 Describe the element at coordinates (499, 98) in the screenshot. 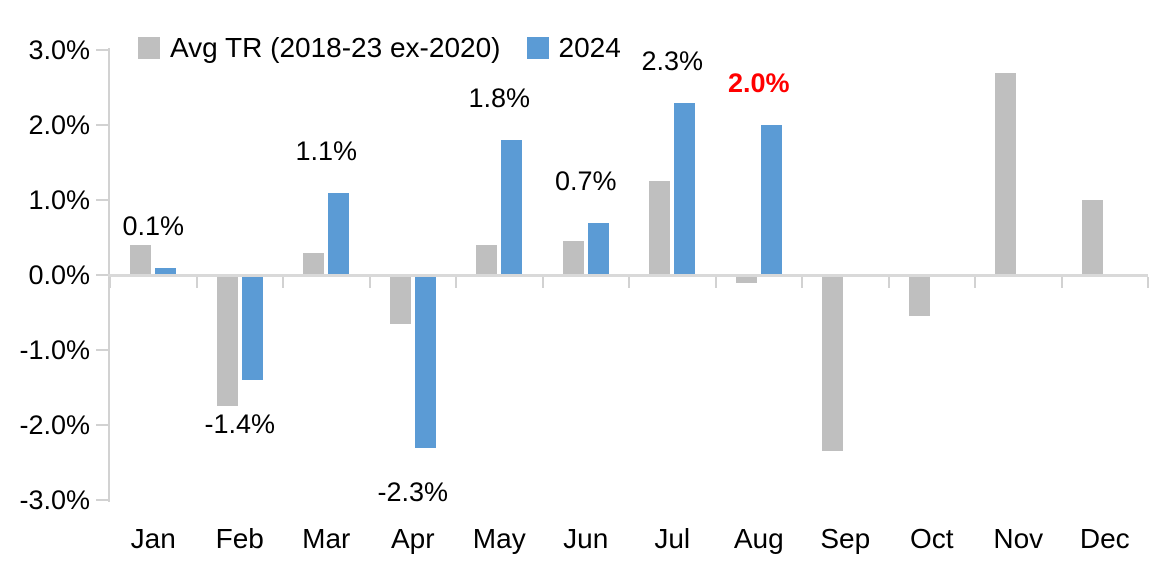

I see `data-label-may: 1.8%` at that location.